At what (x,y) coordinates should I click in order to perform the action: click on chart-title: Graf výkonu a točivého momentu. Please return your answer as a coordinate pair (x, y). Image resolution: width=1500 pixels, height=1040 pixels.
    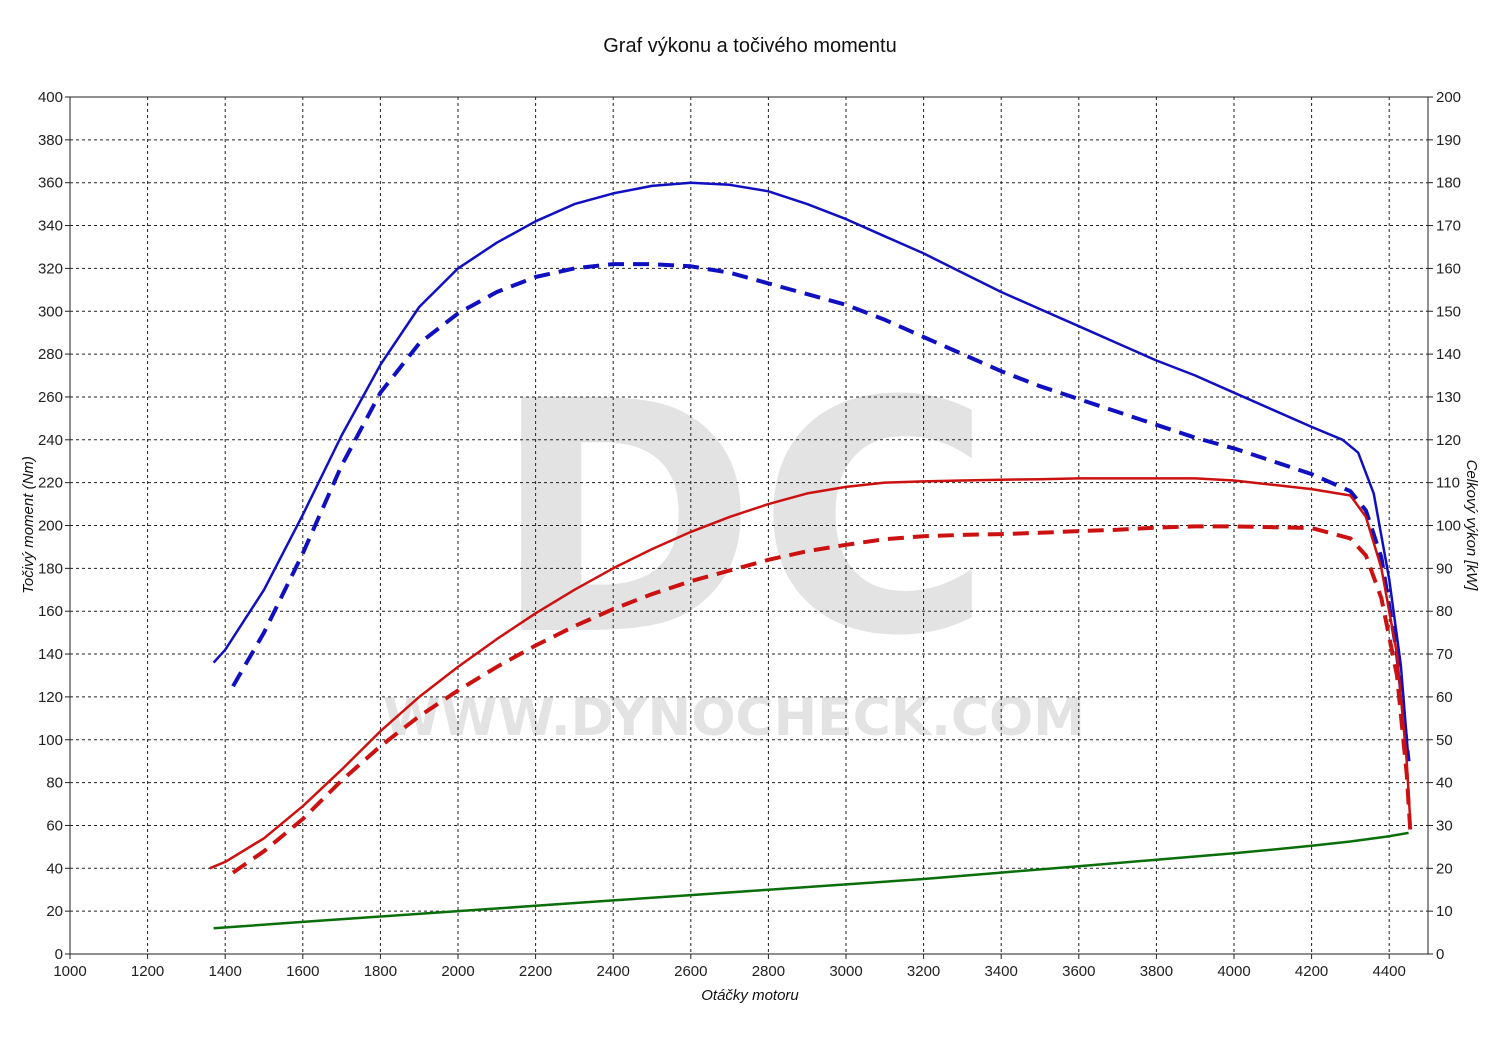
    Looking at the image, I should click on (749, 46).